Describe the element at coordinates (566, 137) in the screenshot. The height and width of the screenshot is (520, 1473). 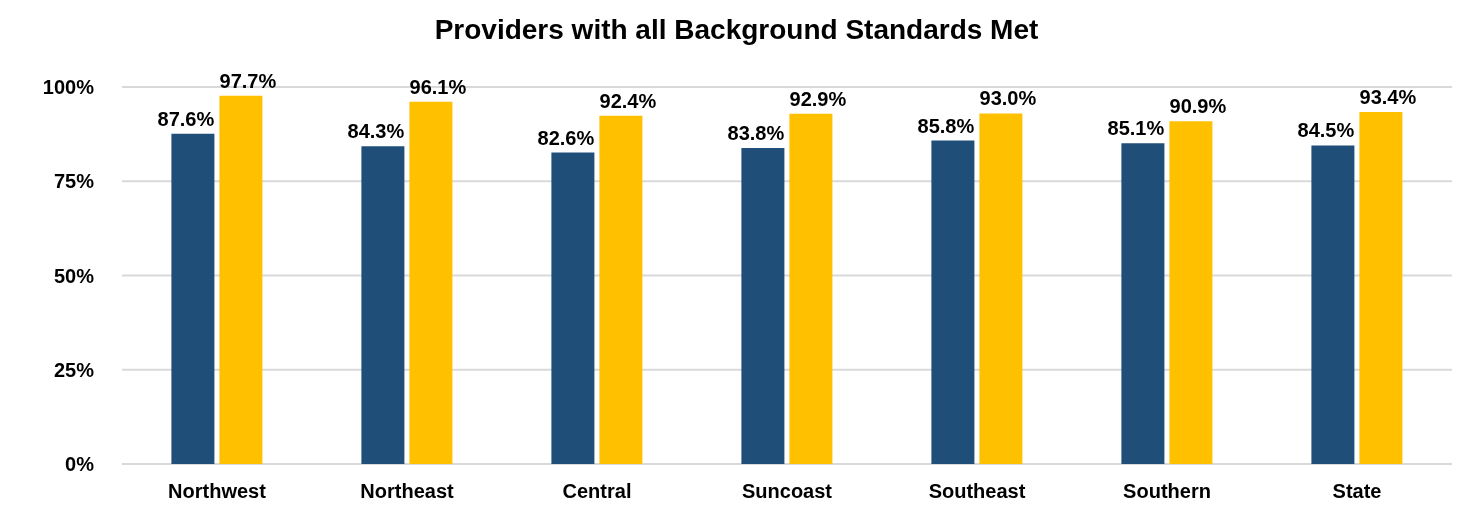
I see `data-label: 82.6%` at that location.